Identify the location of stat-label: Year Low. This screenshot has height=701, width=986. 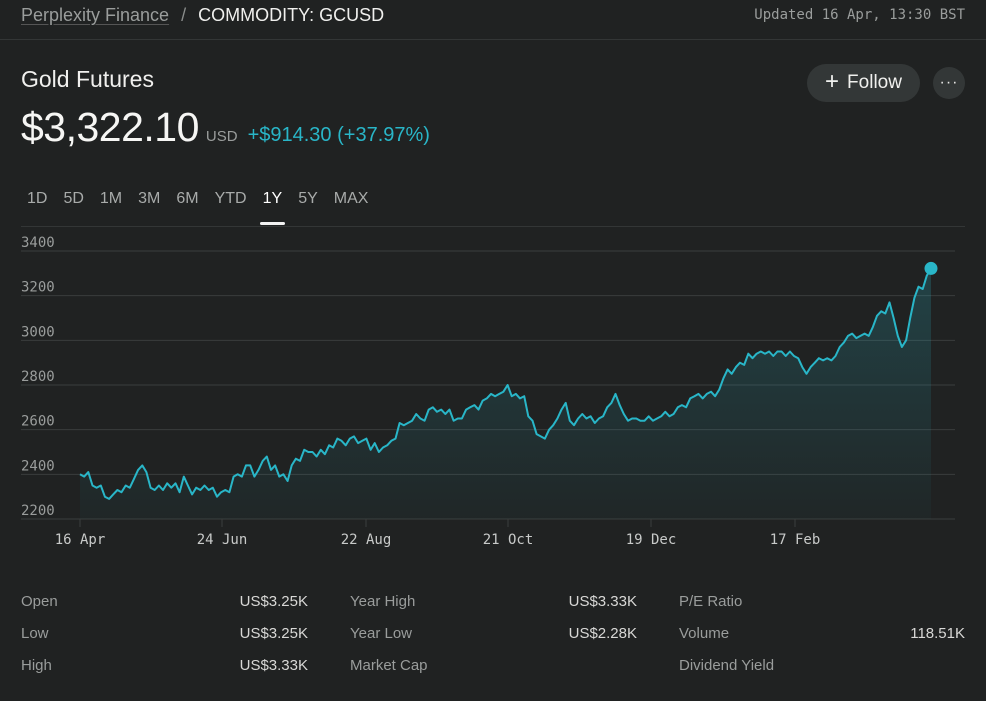
(381, 633).